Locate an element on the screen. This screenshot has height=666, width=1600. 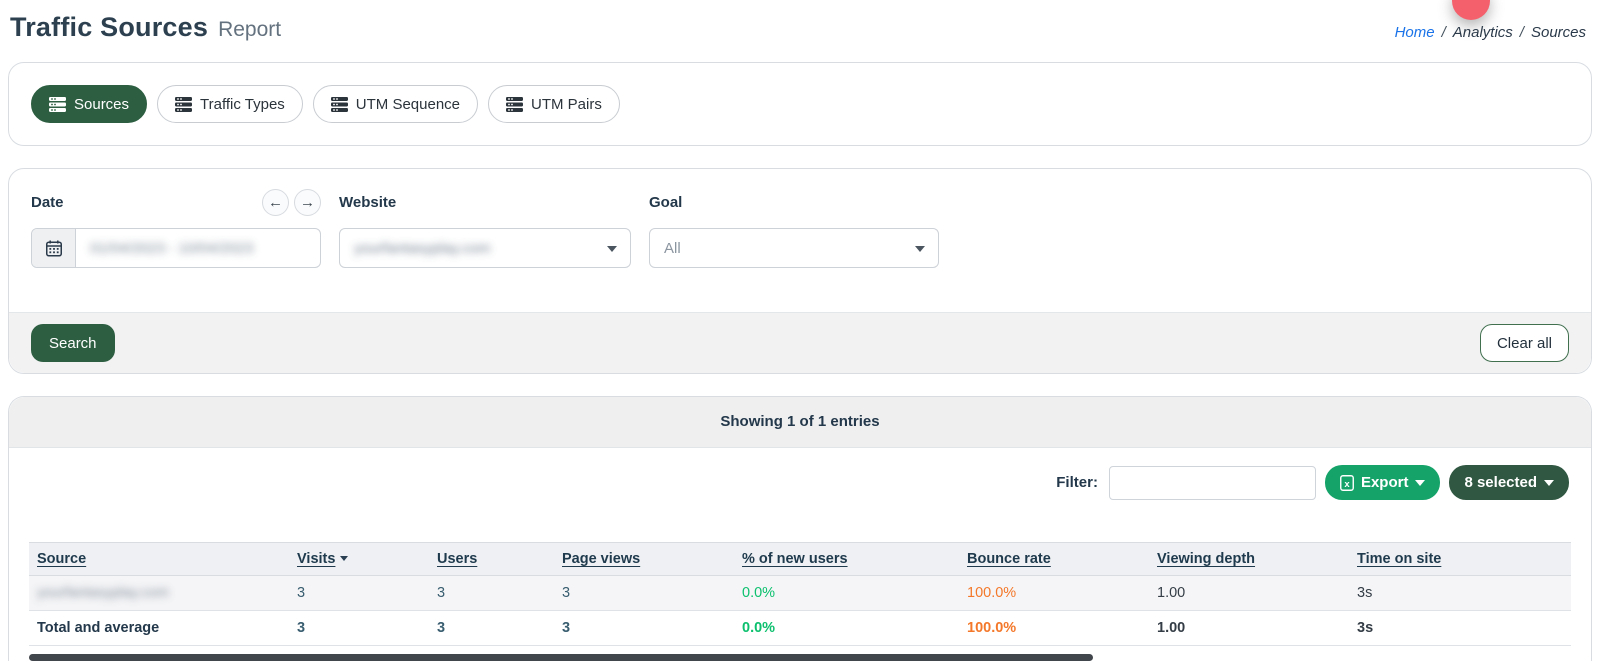
cell-page-views: 3 is located at coordinates (644, 593).